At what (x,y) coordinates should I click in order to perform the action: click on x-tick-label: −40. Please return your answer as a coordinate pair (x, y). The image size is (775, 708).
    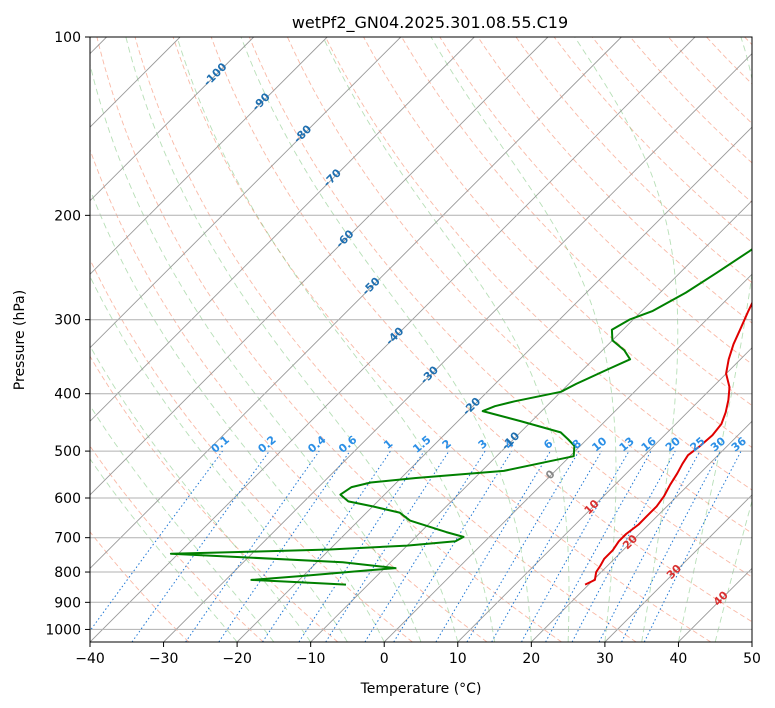
    Looking at the image, I should click on (90, 659).